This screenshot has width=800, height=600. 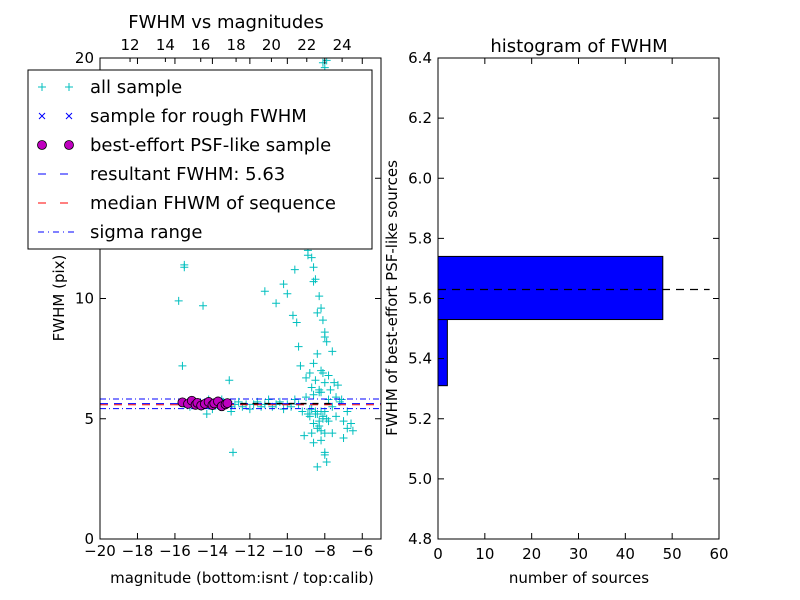 I want to click on hist-y-tick-label: 4.8, so click(x=420, y=539).